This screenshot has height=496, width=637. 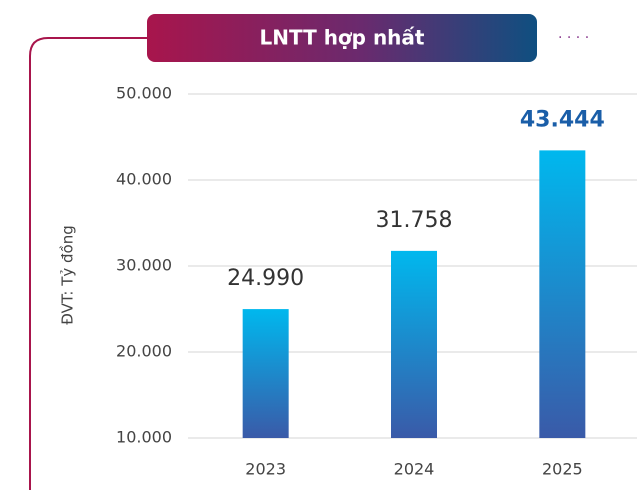 What do you see at coordinates (265, 469) in the screenshot?
I see `x-tick-label: 2023` at bounding box center [265, 469].